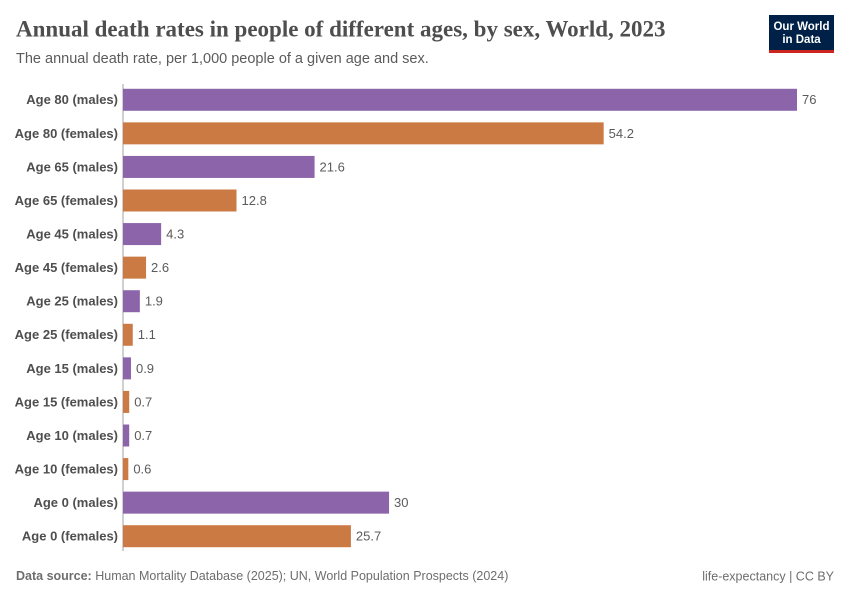 This screenshot has width=850, height=600. I want to click on category-label: Age 45 (females), so click(66, 267).